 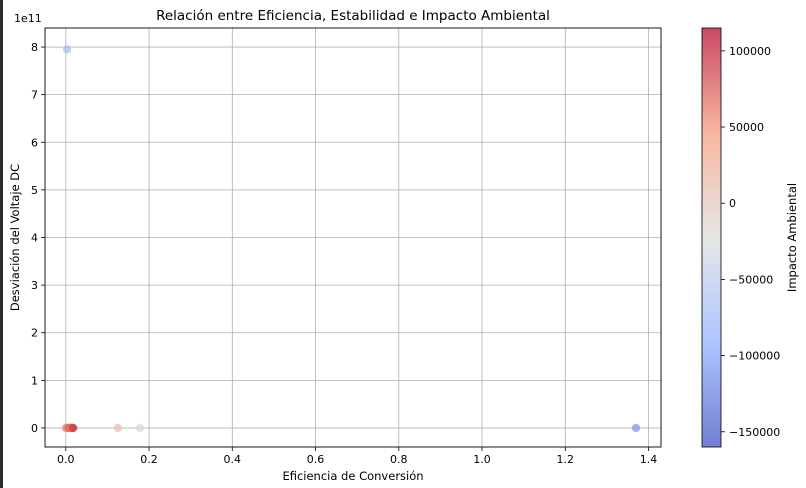 What do you see at coordinates (751, 279) in the screenshot?
I see `colorbar-tick-label: −50000` at bounding box center [751, 279].